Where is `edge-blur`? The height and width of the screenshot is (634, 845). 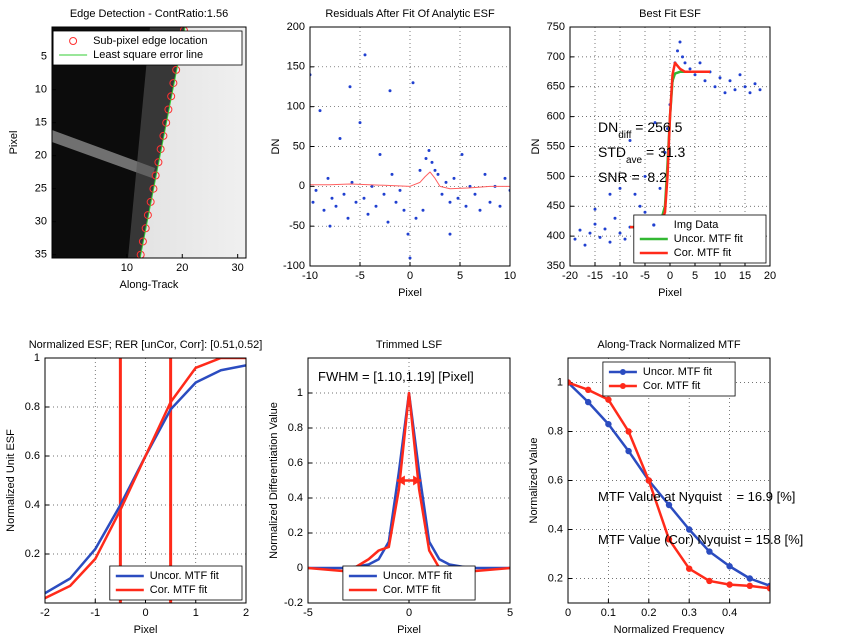 edge-blur is located at coordinates (156, 142).